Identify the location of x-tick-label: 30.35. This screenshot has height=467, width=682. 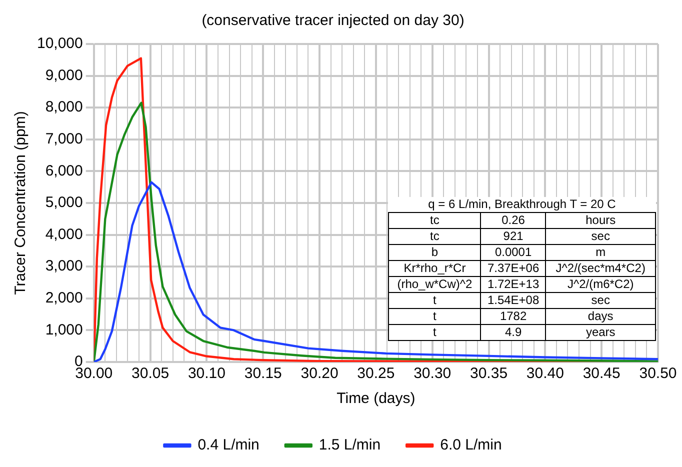
(489, 373).